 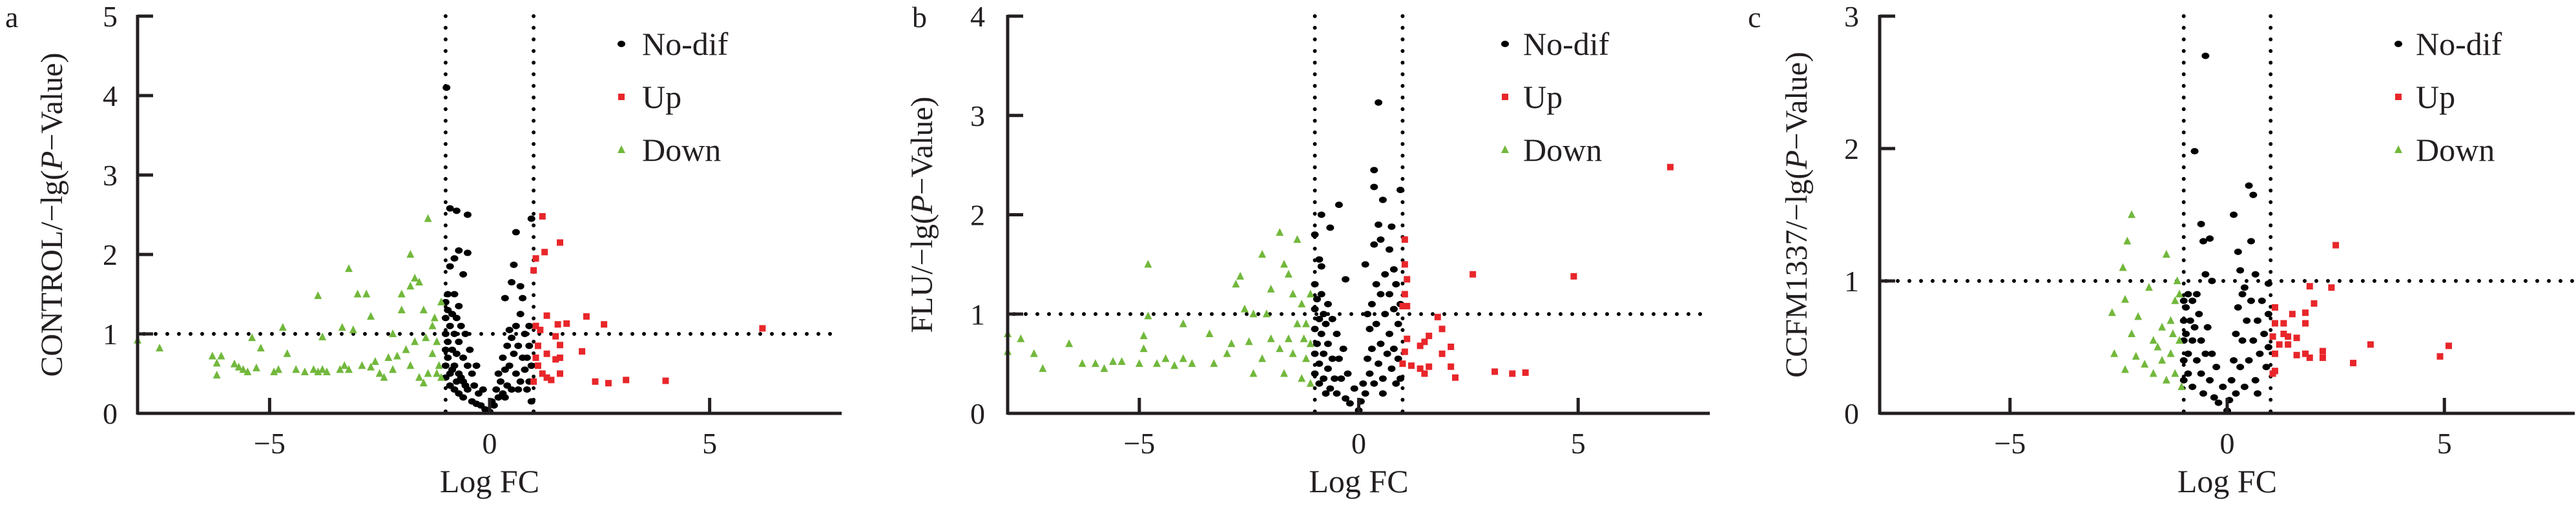 What do you see at coordinates (977, 115) in the screenshot?
I see `y-tick-label: 3` at bounding box center [977, 115].